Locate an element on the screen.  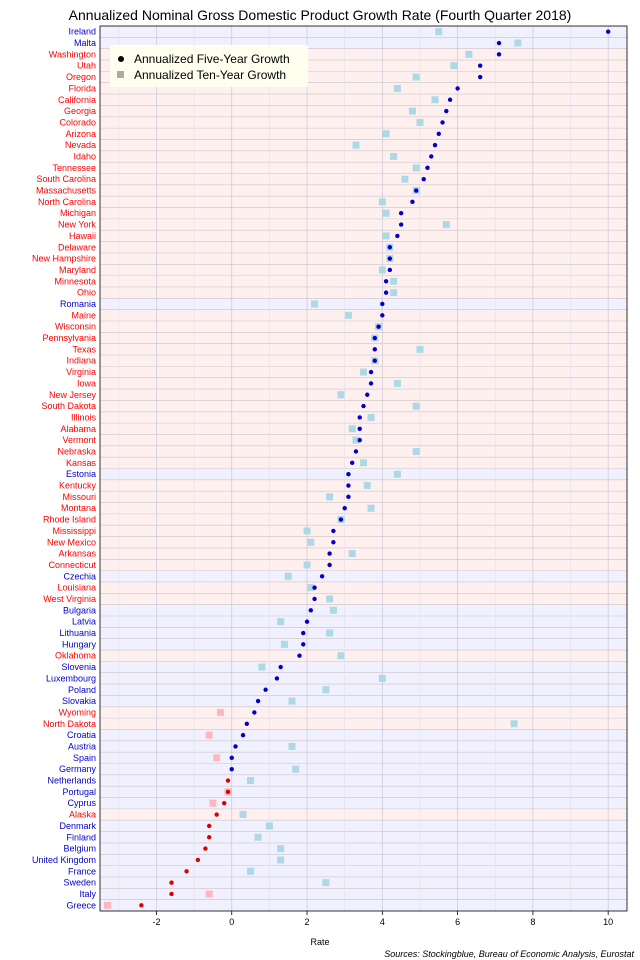
x-tick-label: 6 is located at coordinates (457, 922).